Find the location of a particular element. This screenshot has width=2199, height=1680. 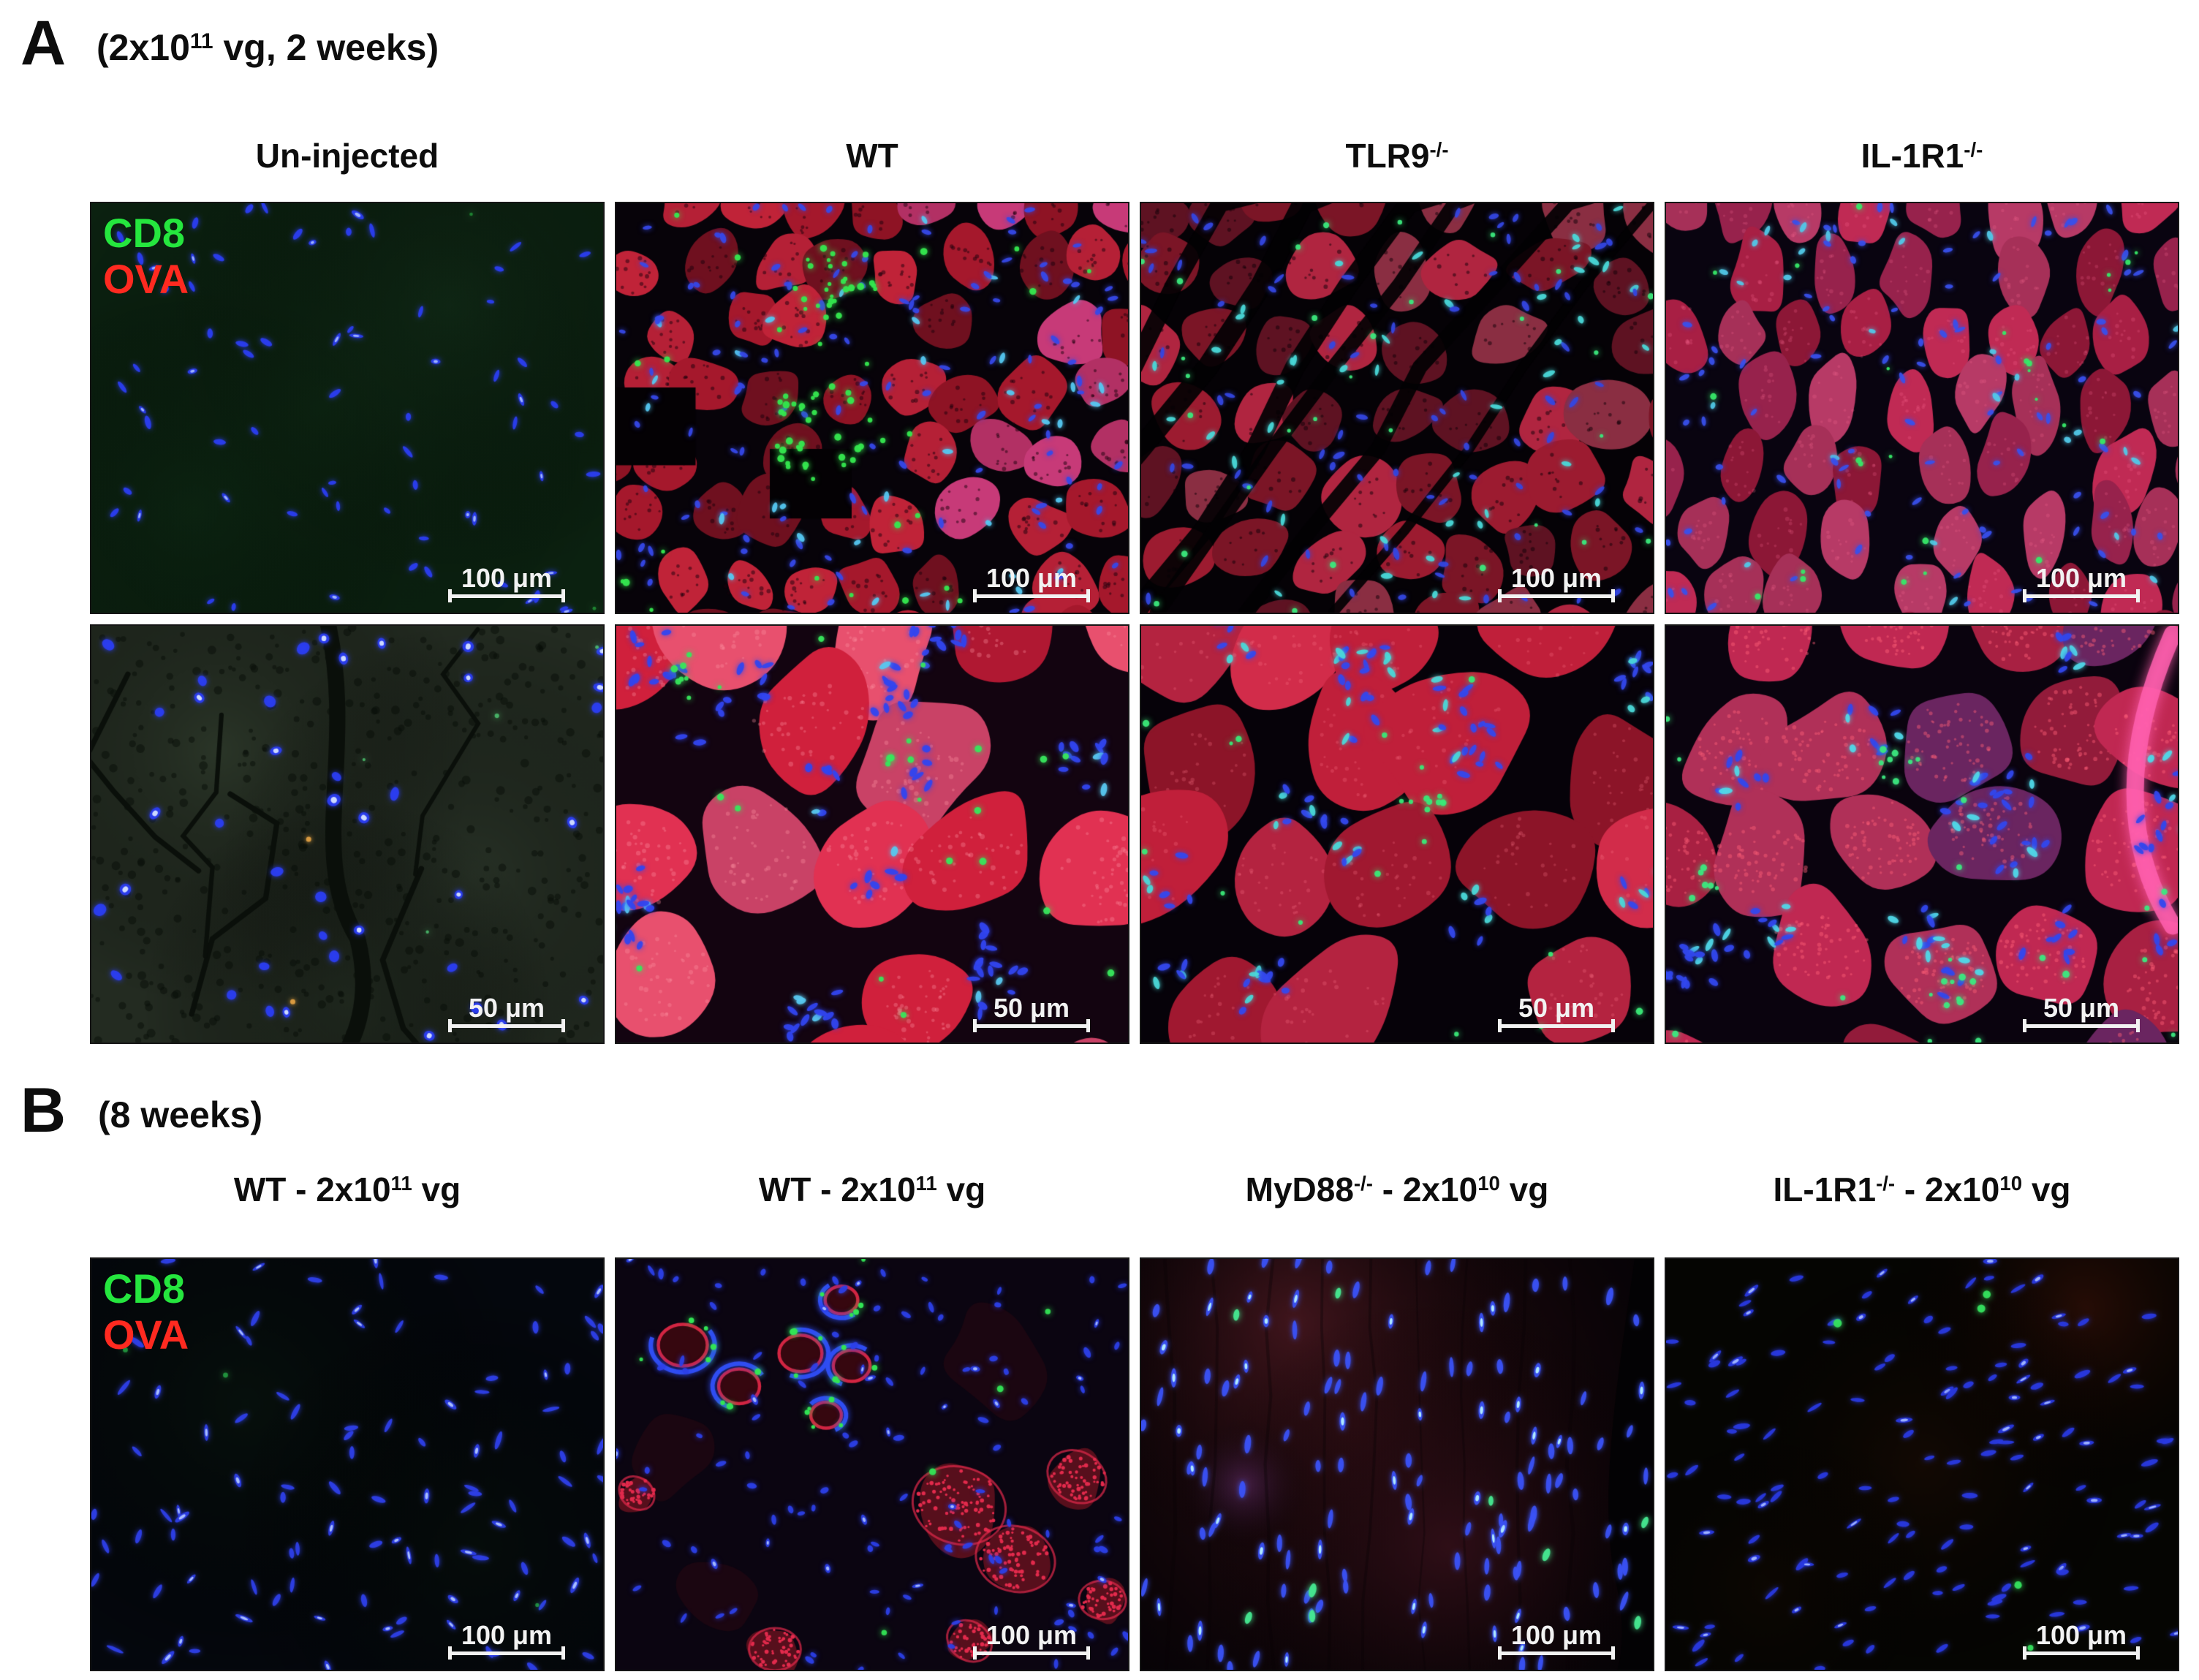

micrograph-a1-tlr9: 100 μm is located at coordinates (1397, 408).